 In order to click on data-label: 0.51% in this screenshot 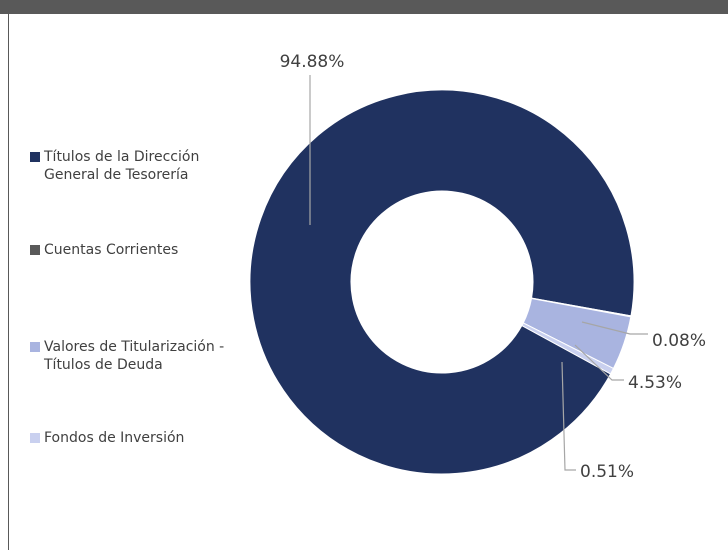, I will do `click(607, 472)`.